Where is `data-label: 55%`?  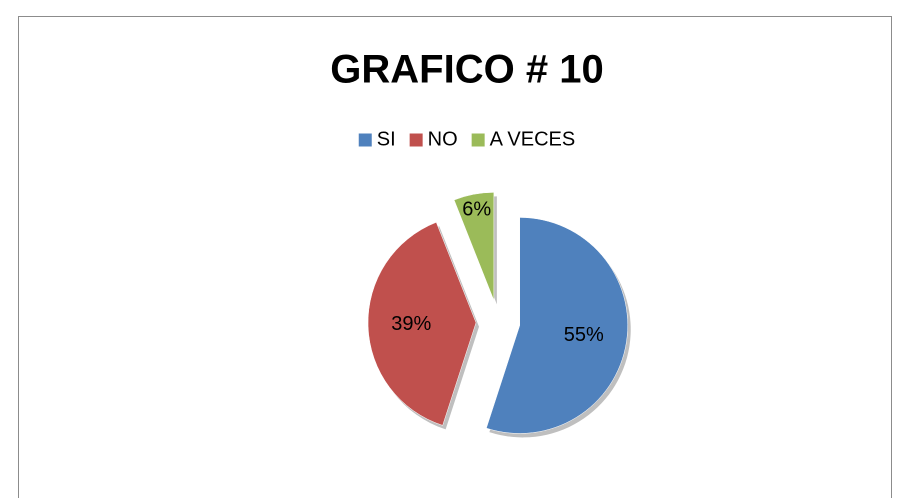
data-label: 55% is located at coordinates (584, 335).